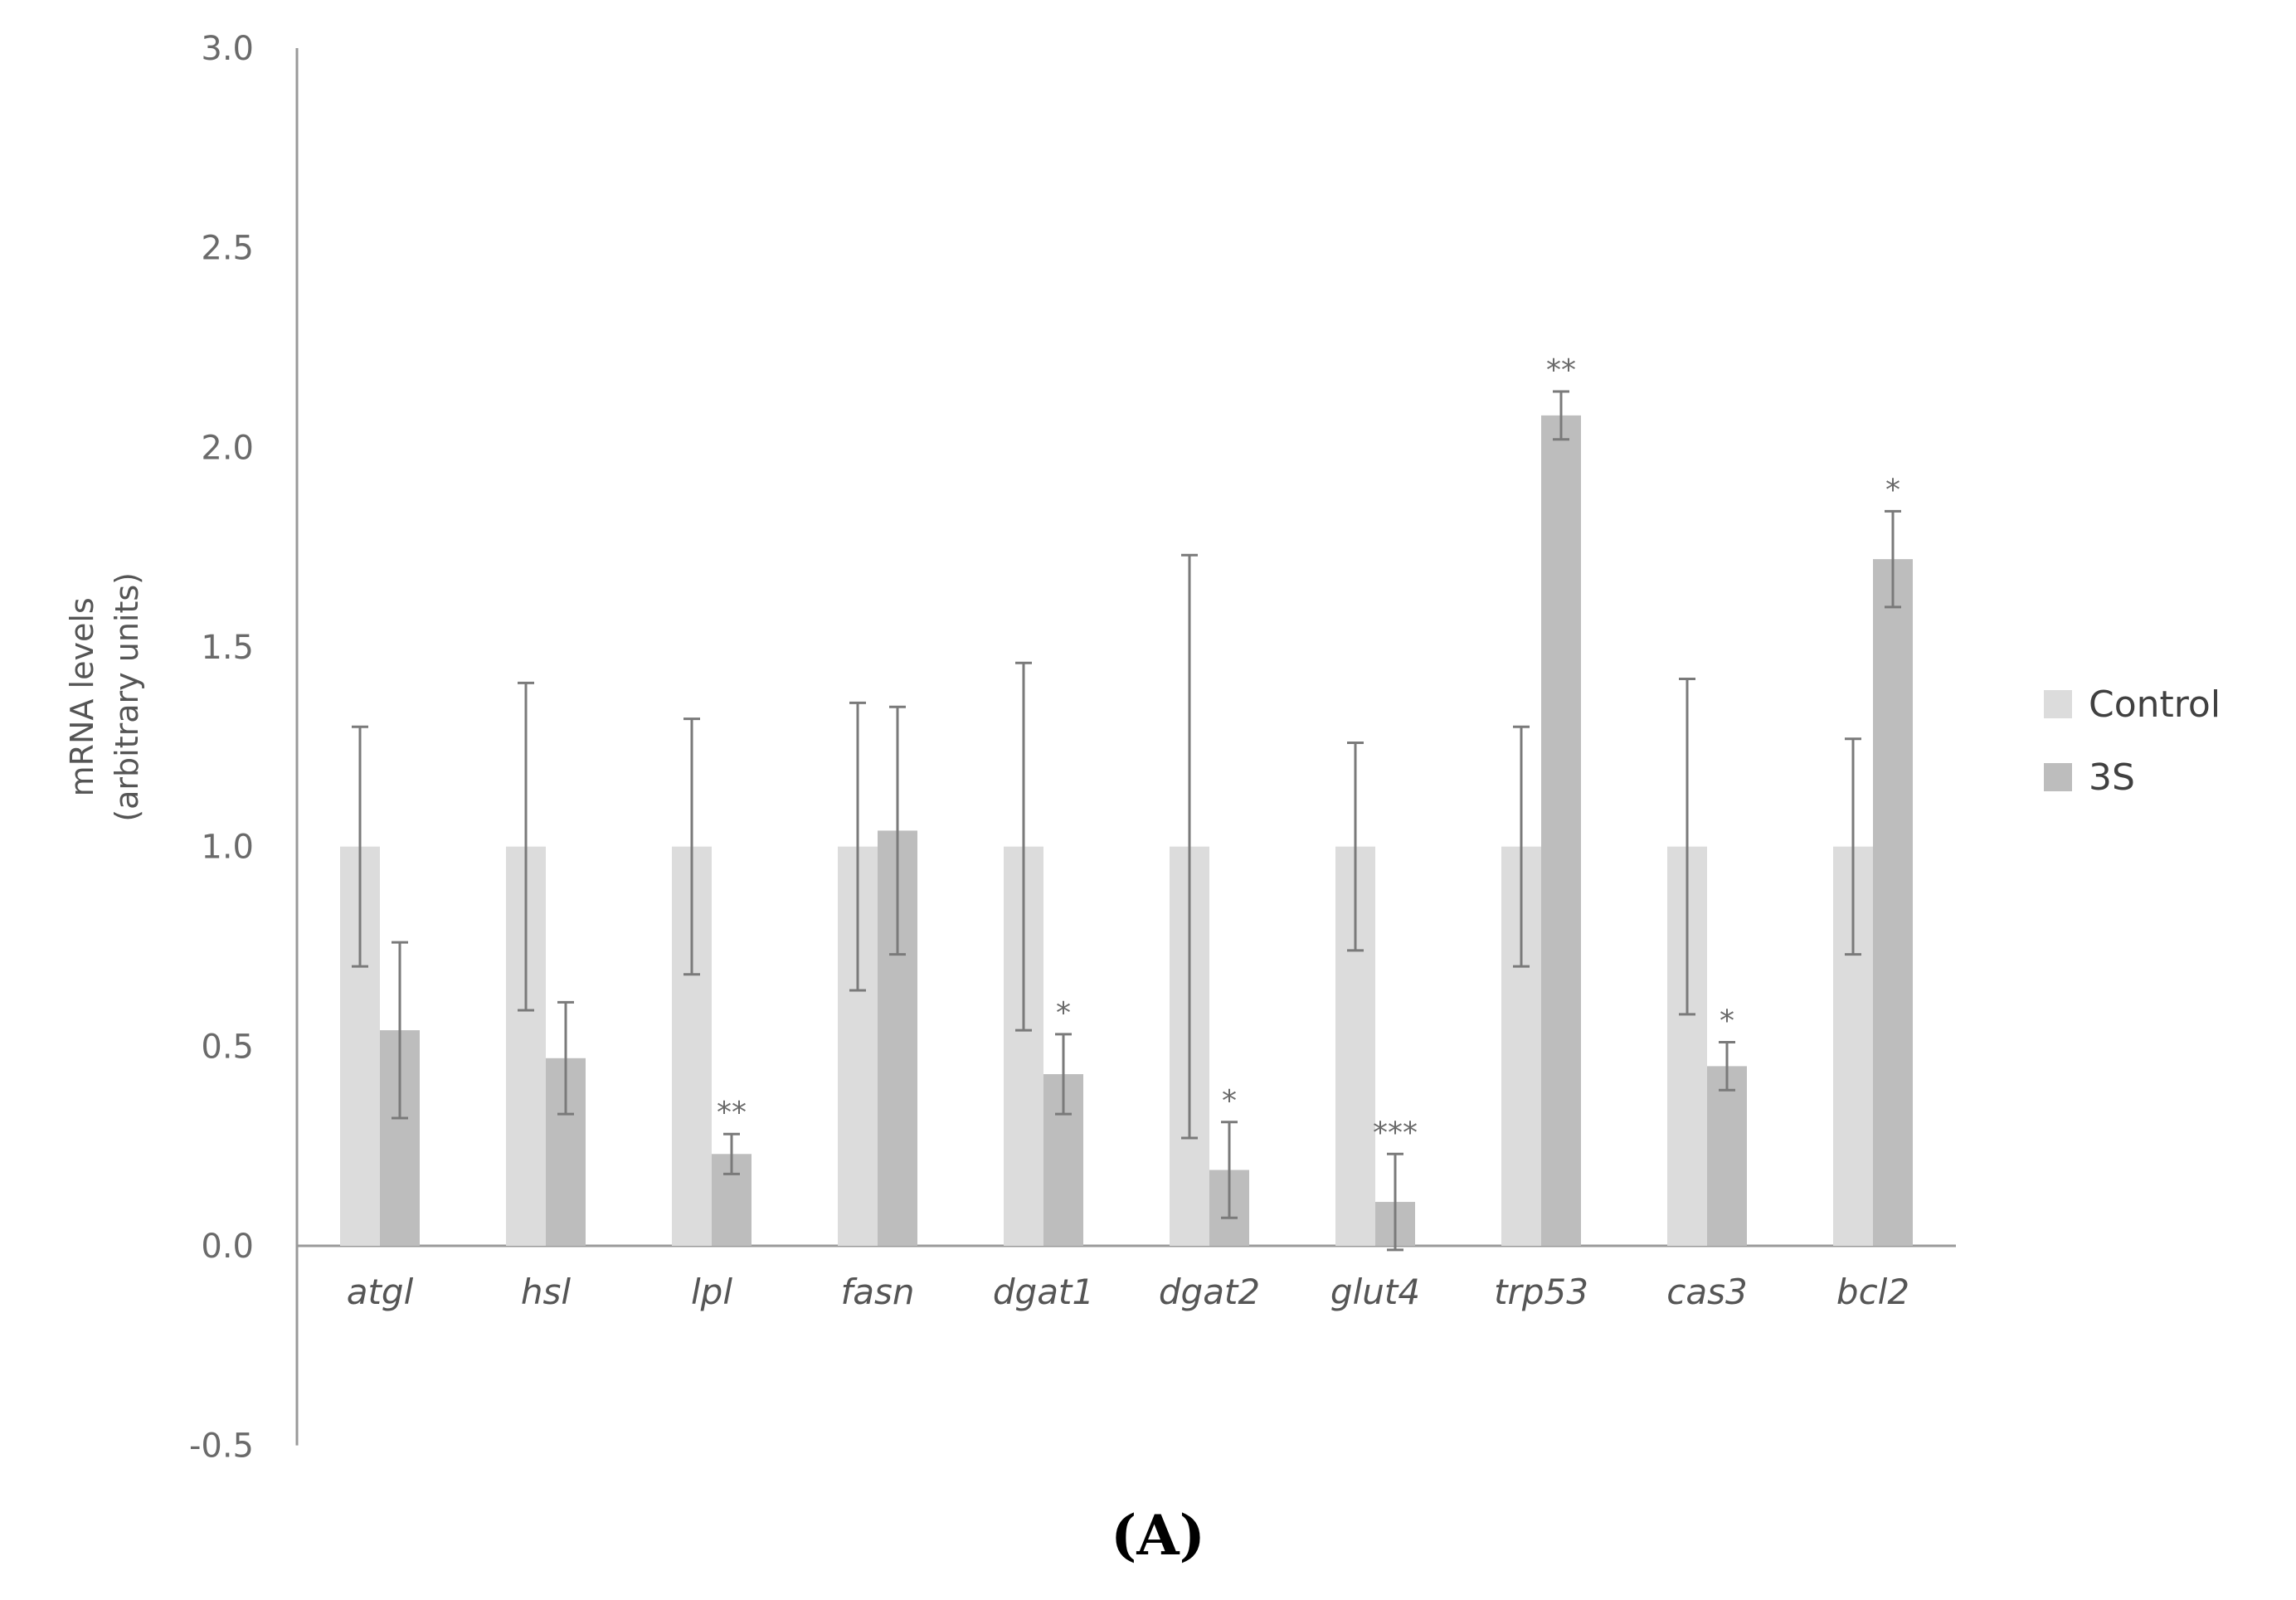  What do you see at coordinates (127, 697) in the screenshot?
I see `y-axis-label-line-2: (arbitrary units)` at bounding box center [127, 697].